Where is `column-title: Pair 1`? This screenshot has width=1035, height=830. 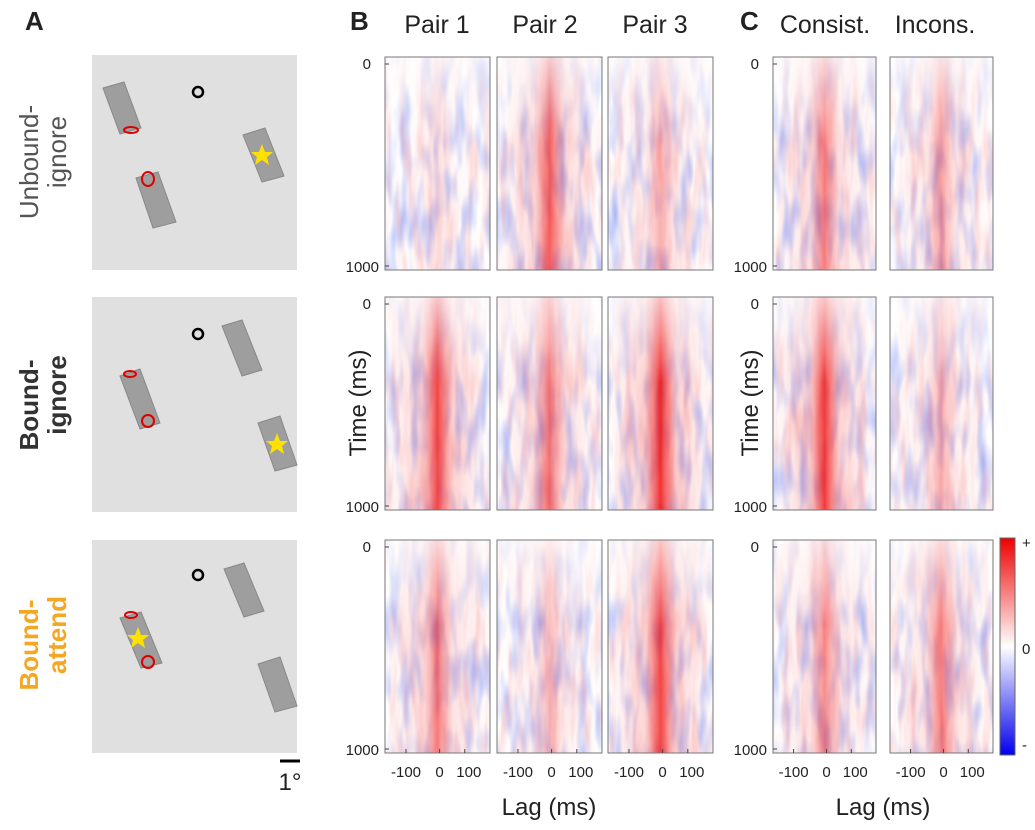
column-title: Pair 1 is located at coordinates (436, 25).